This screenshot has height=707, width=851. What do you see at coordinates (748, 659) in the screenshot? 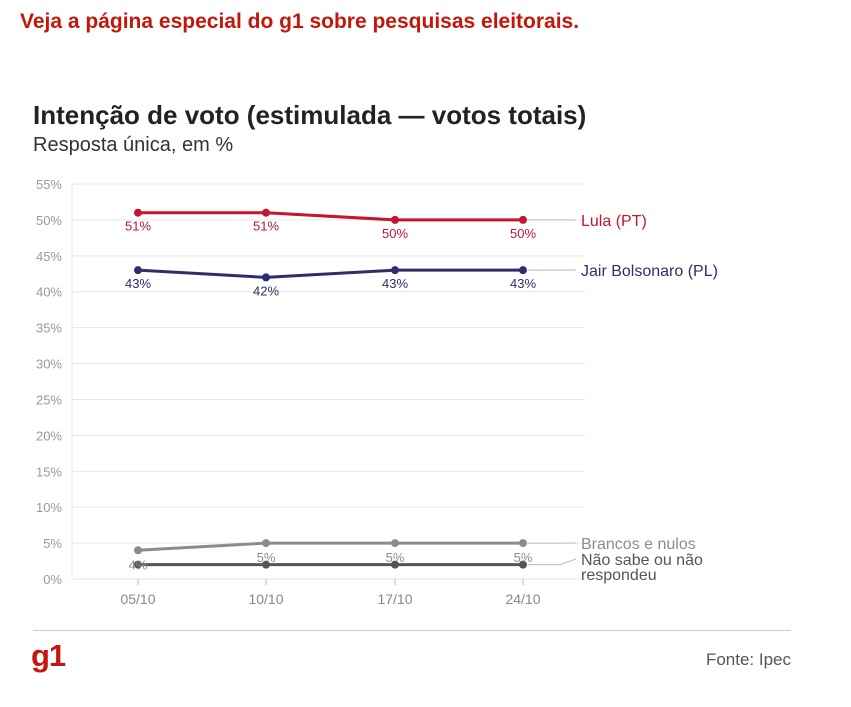
I see `source-note: Fonte: Ipec` at bounding box center [748, 659].